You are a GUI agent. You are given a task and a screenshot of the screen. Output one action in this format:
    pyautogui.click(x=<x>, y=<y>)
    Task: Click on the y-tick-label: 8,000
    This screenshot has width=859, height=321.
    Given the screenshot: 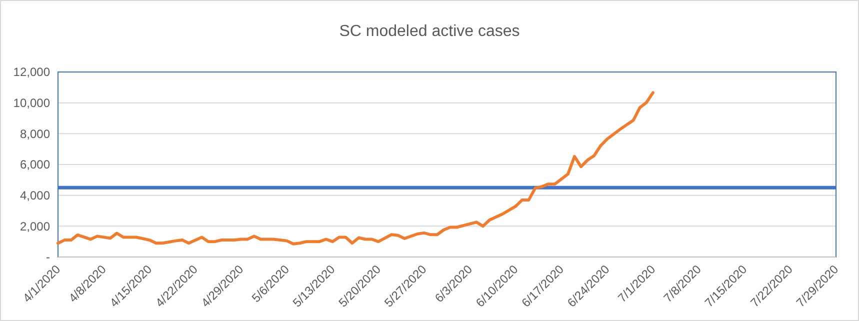 What is the action you would take?
    pyautogui.click(x=35, y=133)
    